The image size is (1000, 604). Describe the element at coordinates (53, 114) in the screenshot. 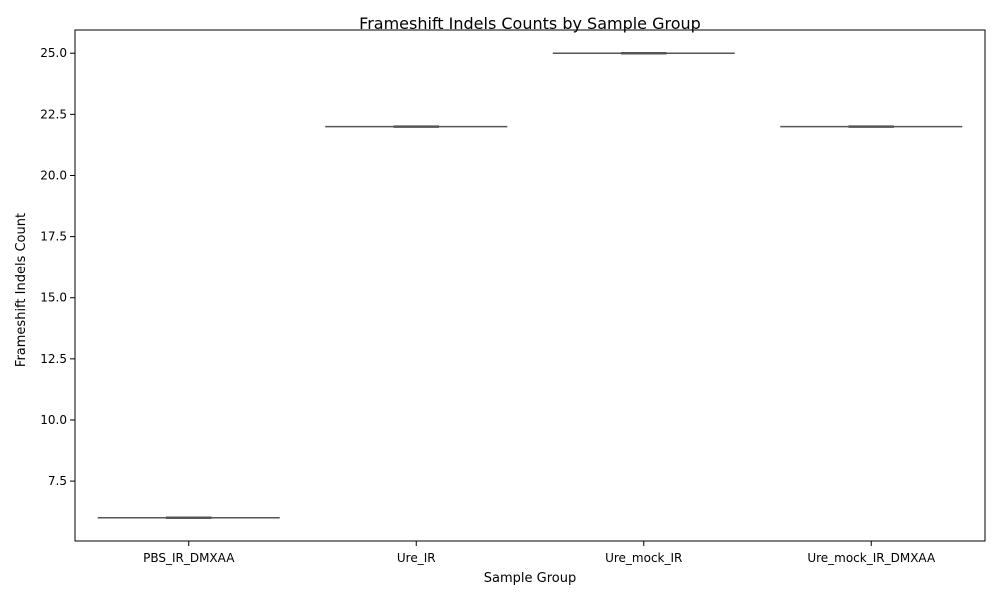

I see `y-tick-label: 22.5` at that location.